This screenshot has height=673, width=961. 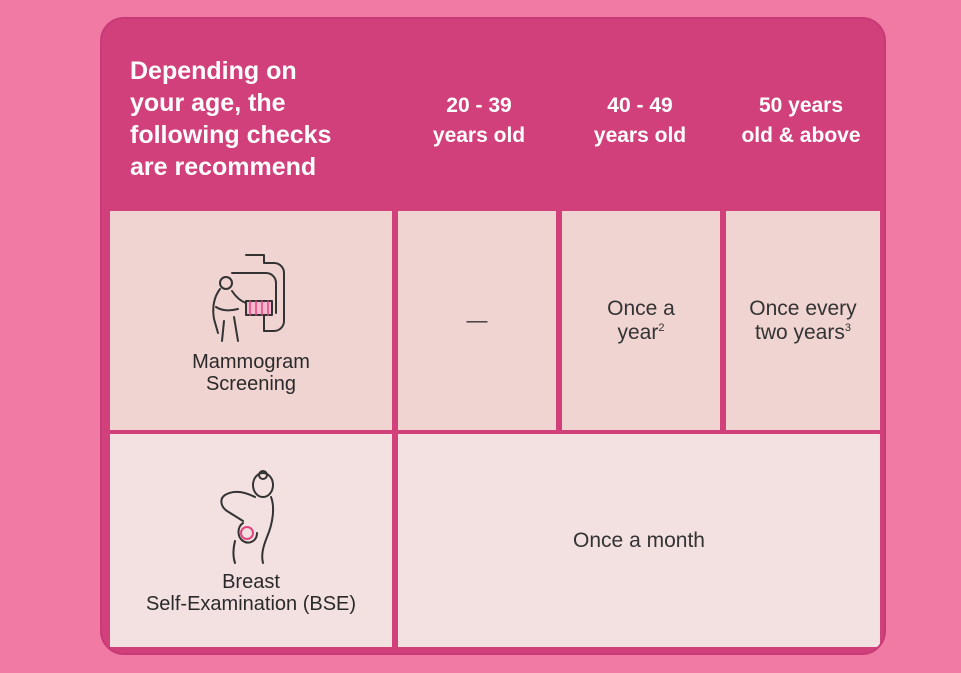 I want to click on mammogram-20-39-cell: —, so click(x=477, y=320).